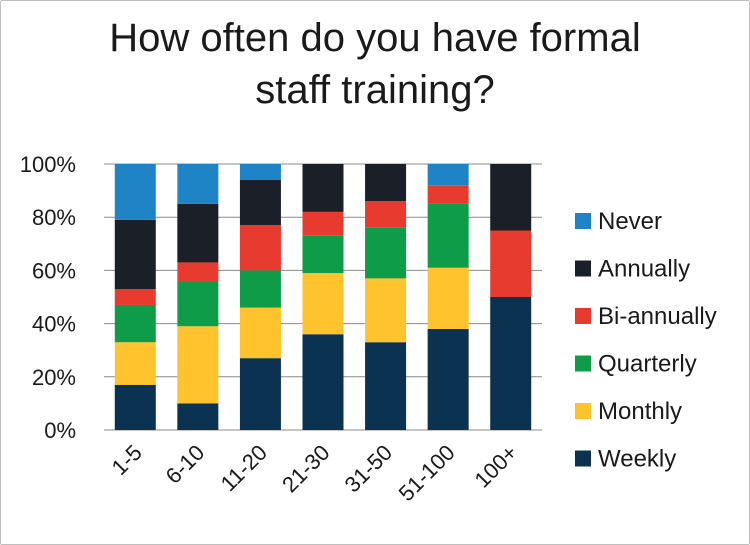 The image size is (750, 545). What do you see at coordinates (511, 197) in the screenshot?
I see `bar-segment-annually-100+` at bounding box center [511, 197].